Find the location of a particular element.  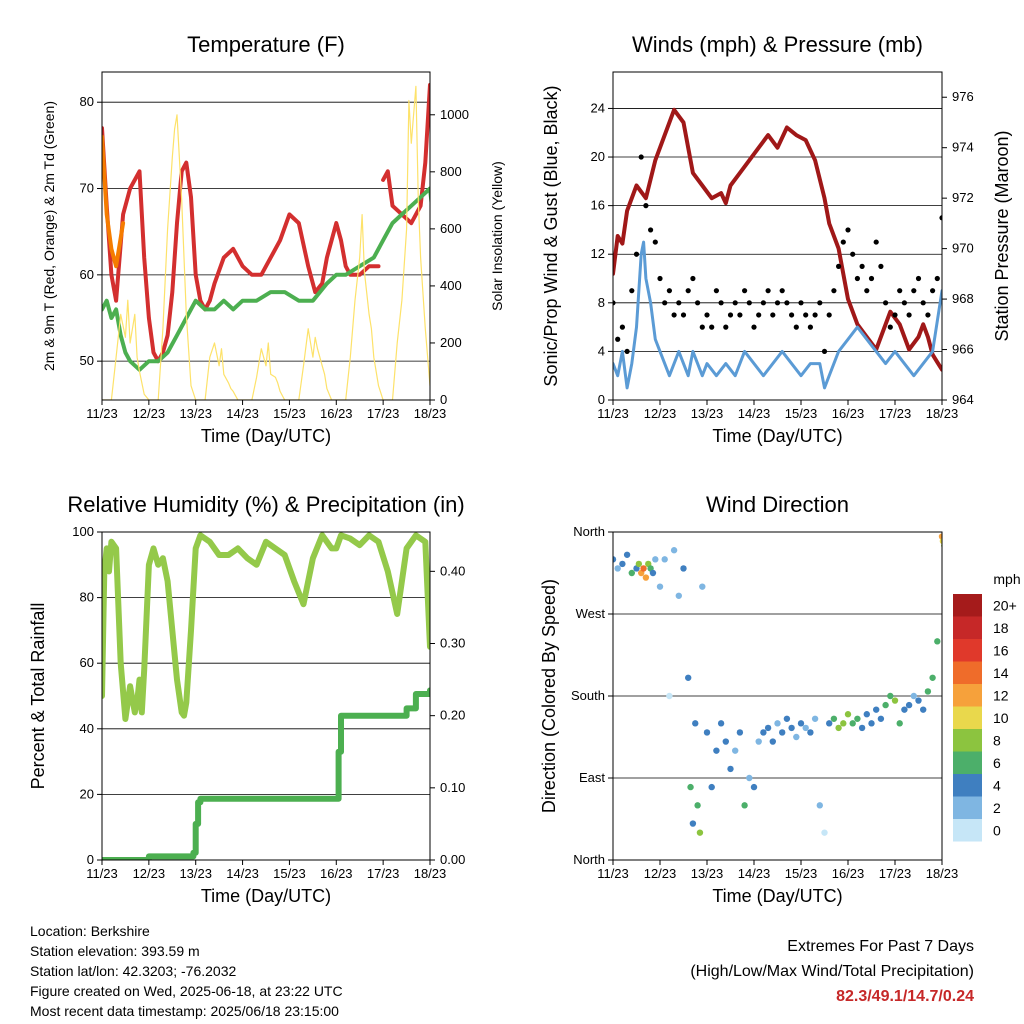

y-tick-label: 4 is located at coordinates (601, 350).